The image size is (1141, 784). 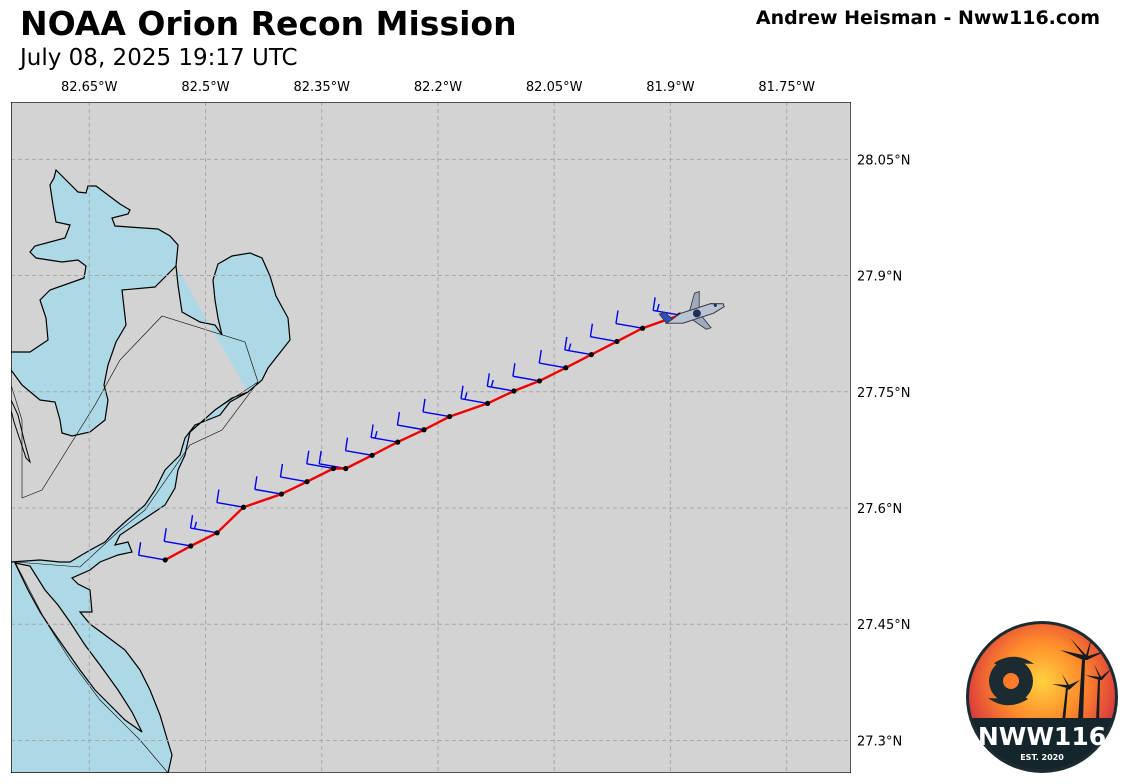 What do you see at coordinates (1042, 697) in the screenshot?
I see `nww116-logo: NWW116 EST. 2020` at bounding box center [1042, 697].